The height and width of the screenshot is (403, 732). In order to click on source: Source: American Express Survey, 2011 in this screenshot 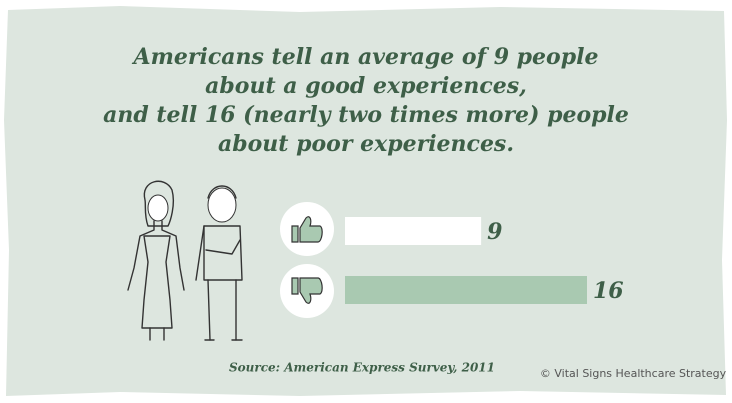, I will do `click(362, 368)`.